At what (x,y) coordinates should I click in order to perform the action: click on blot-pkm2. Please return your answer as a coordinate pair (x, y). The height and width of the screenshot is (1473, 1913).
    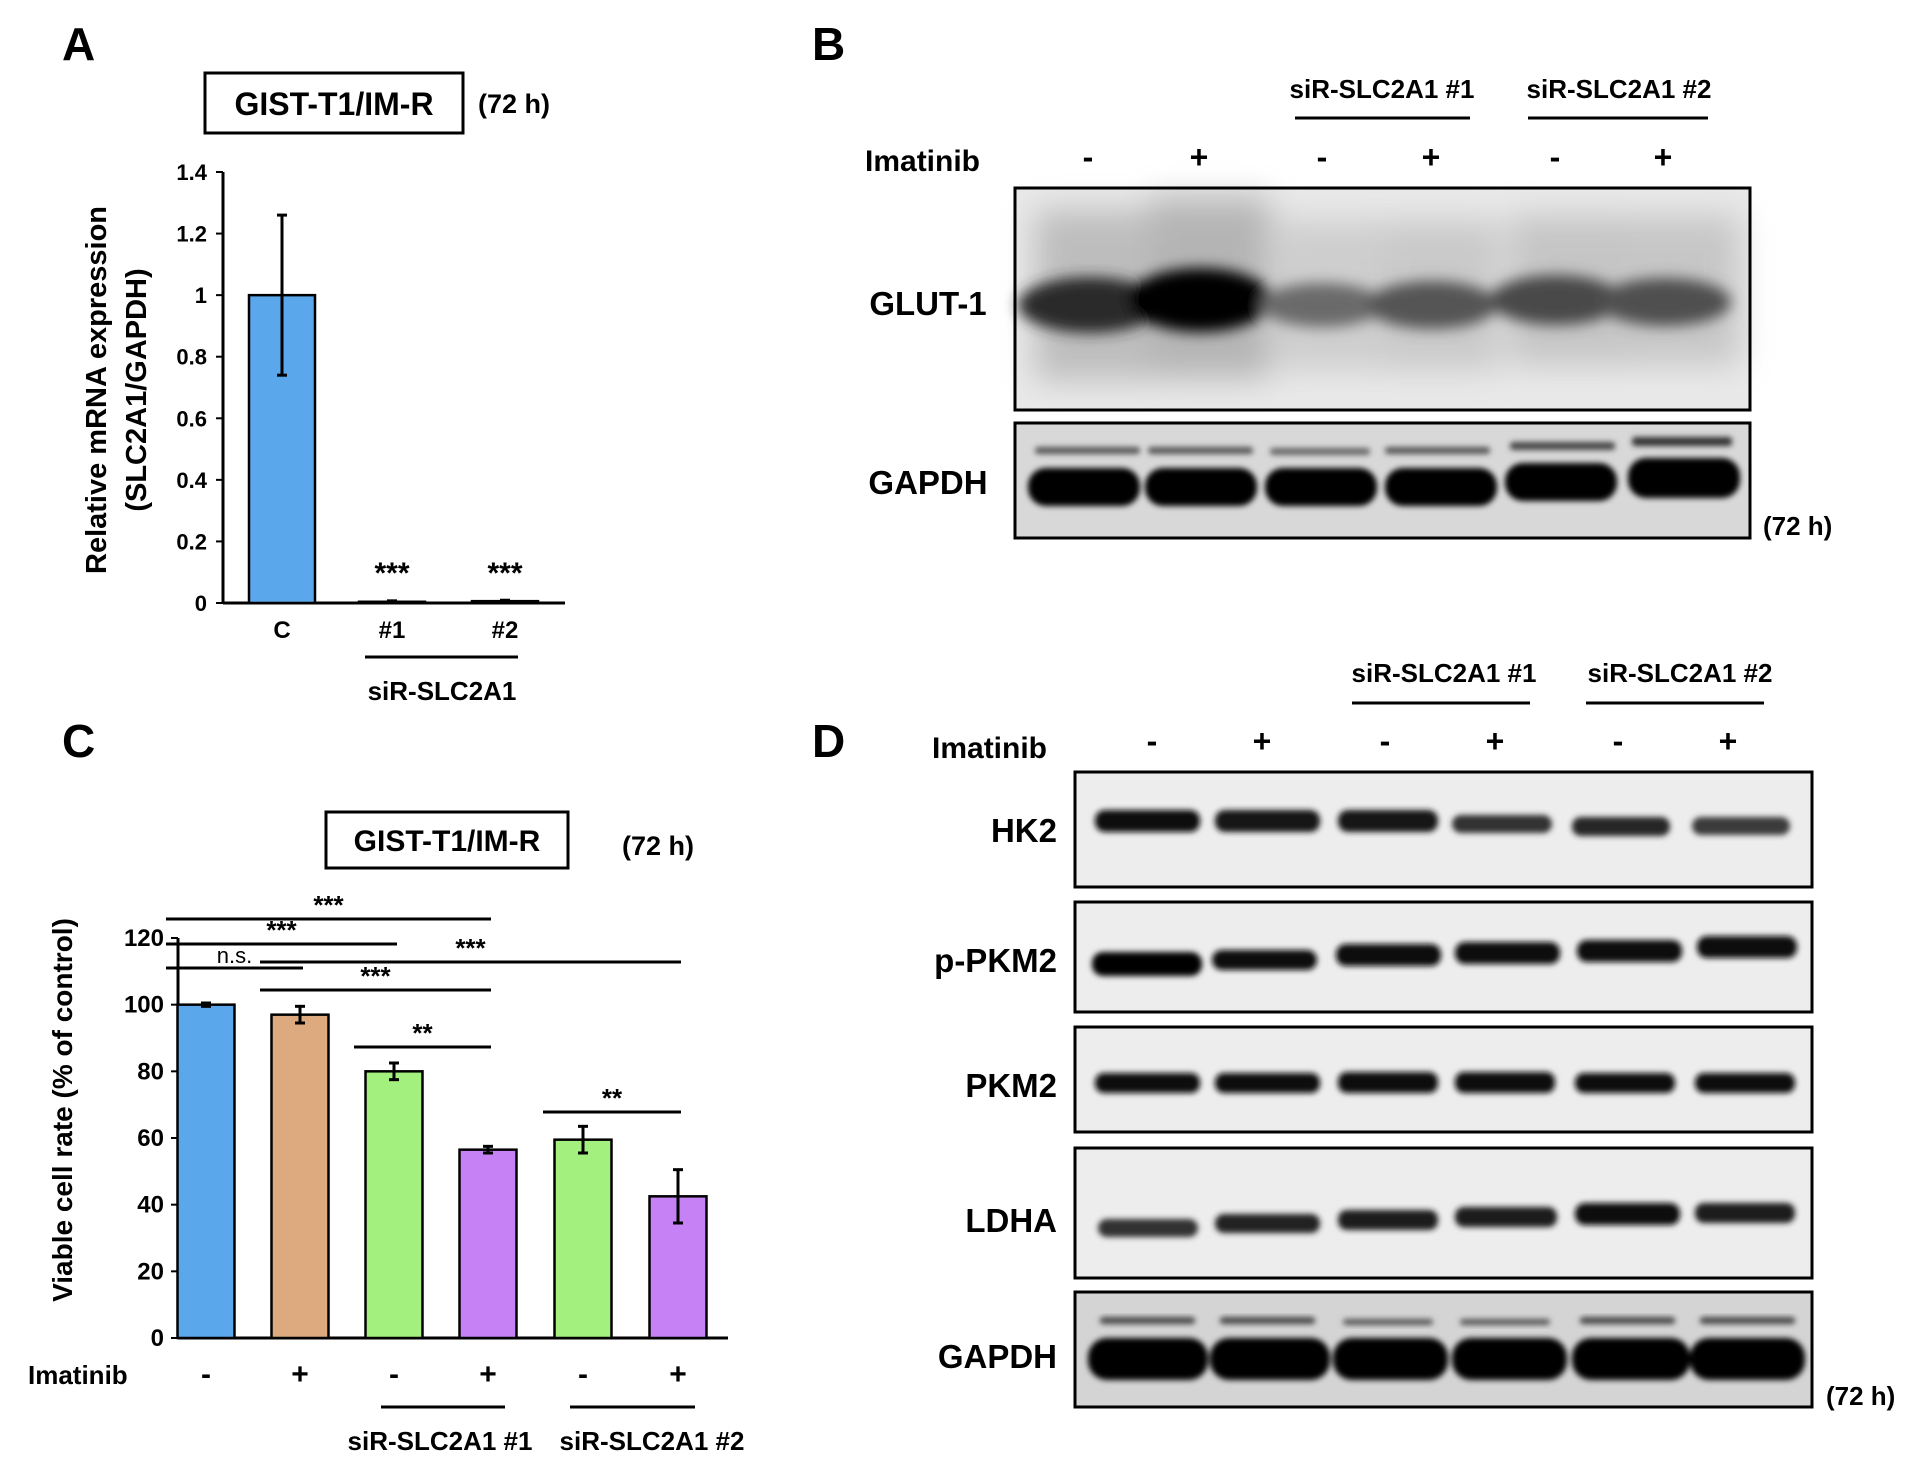
    Looking at the image, I should click on (1443, 1079).